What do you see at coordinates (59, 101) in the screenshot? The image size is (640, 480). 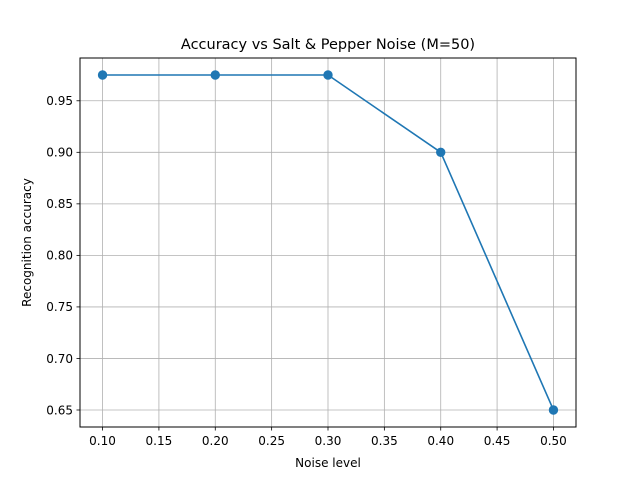 I see `y-tick-label: 0.95` at bounding box center [59, 101].